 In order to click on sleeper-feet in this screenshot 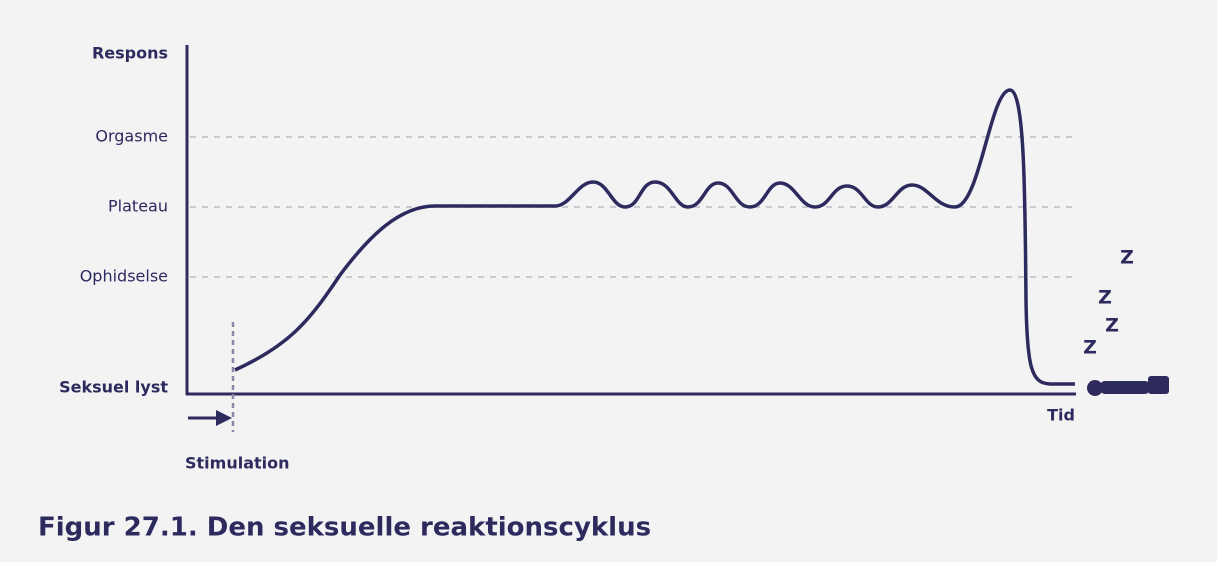, I will do `click(1158, 385)`.